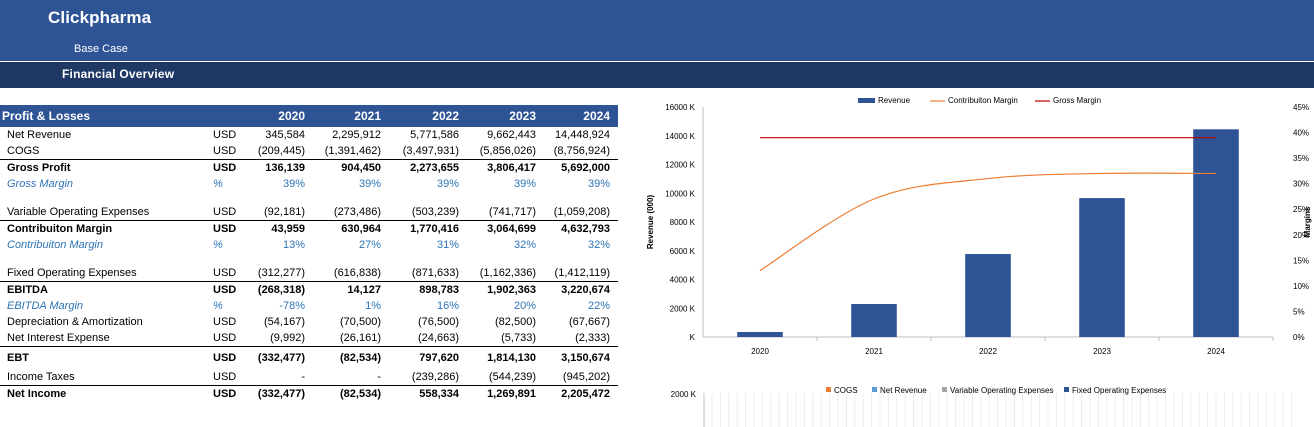  I want to click on y-tick-label: 16000 K, so click(680, 107).